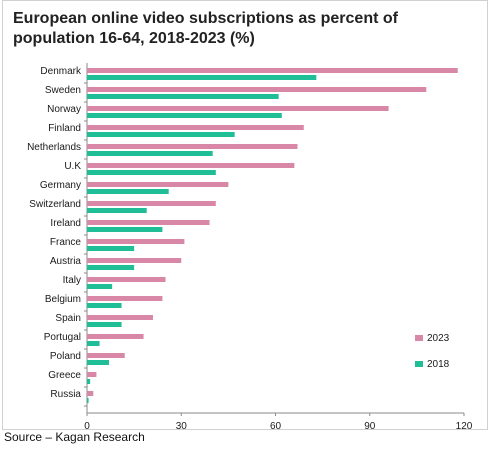  Describe the element at coordinates (150, 153) in the screenshot. I see `bar-2018-netherlands` at that location.